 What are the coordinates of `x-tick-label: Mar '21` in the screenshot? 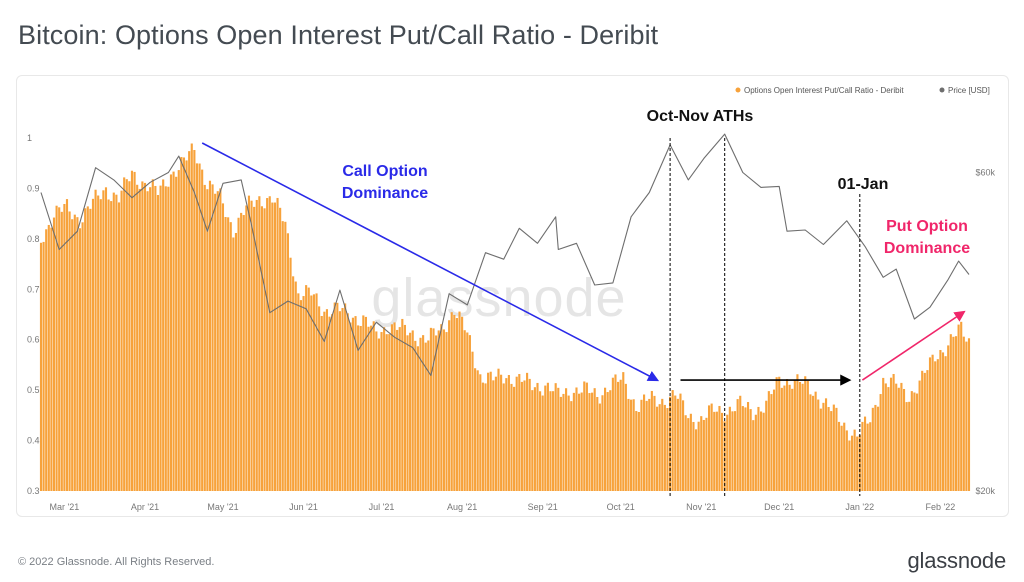 It's located at (65, 507).